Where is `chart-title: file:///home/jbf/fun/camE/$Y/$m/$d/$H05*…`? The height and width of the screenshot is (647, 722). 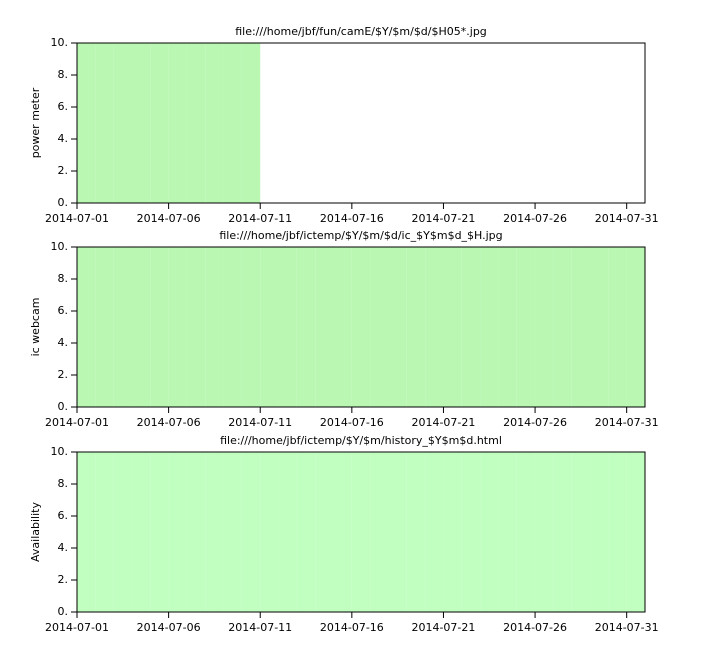
chart-title: file:///home/jbf/fun/camE/$Y/$m/$d/$H05*… is located at coordinates (361, 31).